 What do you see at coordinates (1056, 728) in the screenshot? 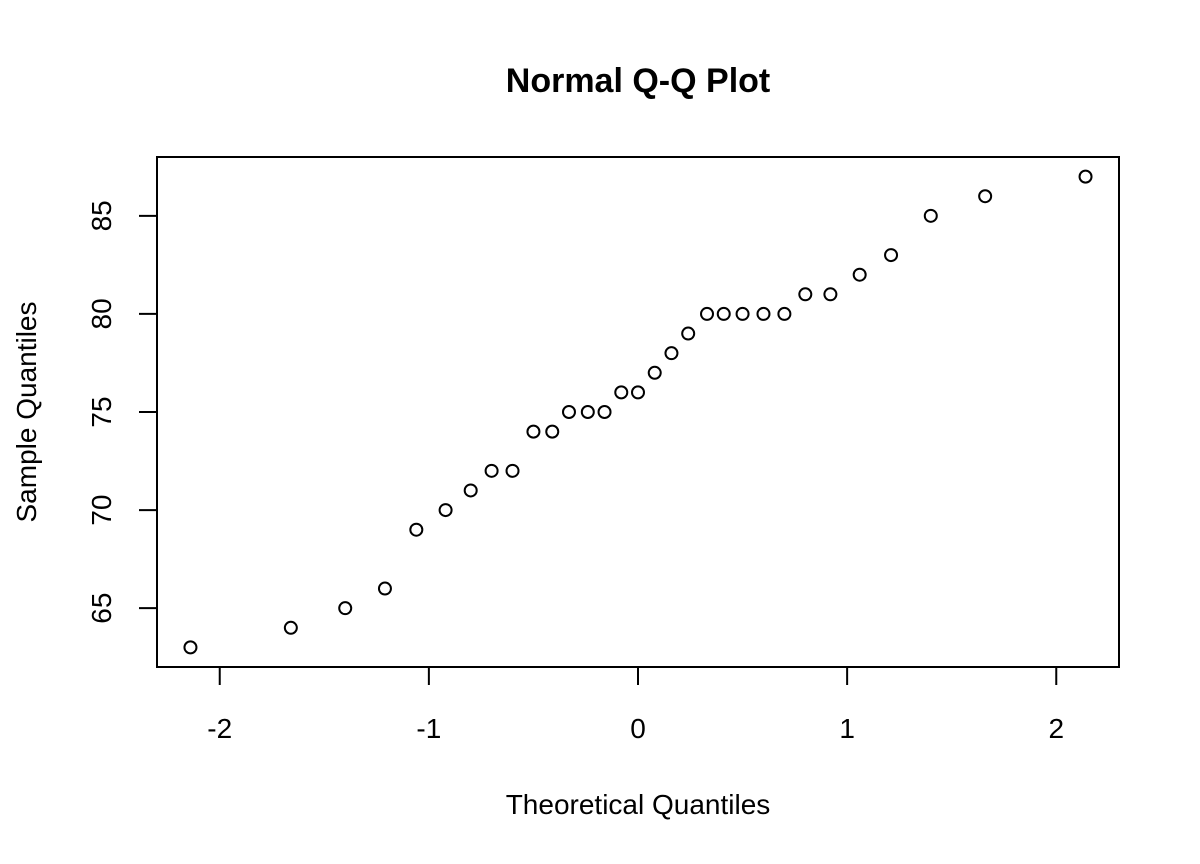
I see `x-tick-label: 2` at bounding box center [1056, 728].